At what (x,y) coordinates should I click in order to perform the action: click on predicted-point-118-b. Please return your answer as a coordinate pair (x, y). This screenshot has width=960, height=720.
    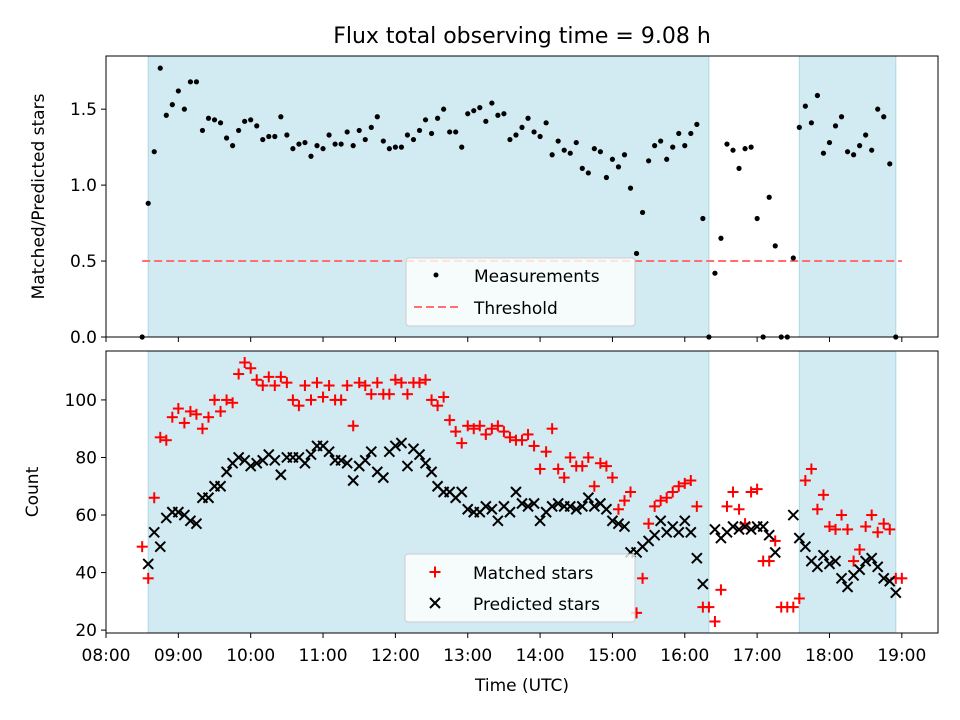
    Looking at the image, I should click on (878, 567).